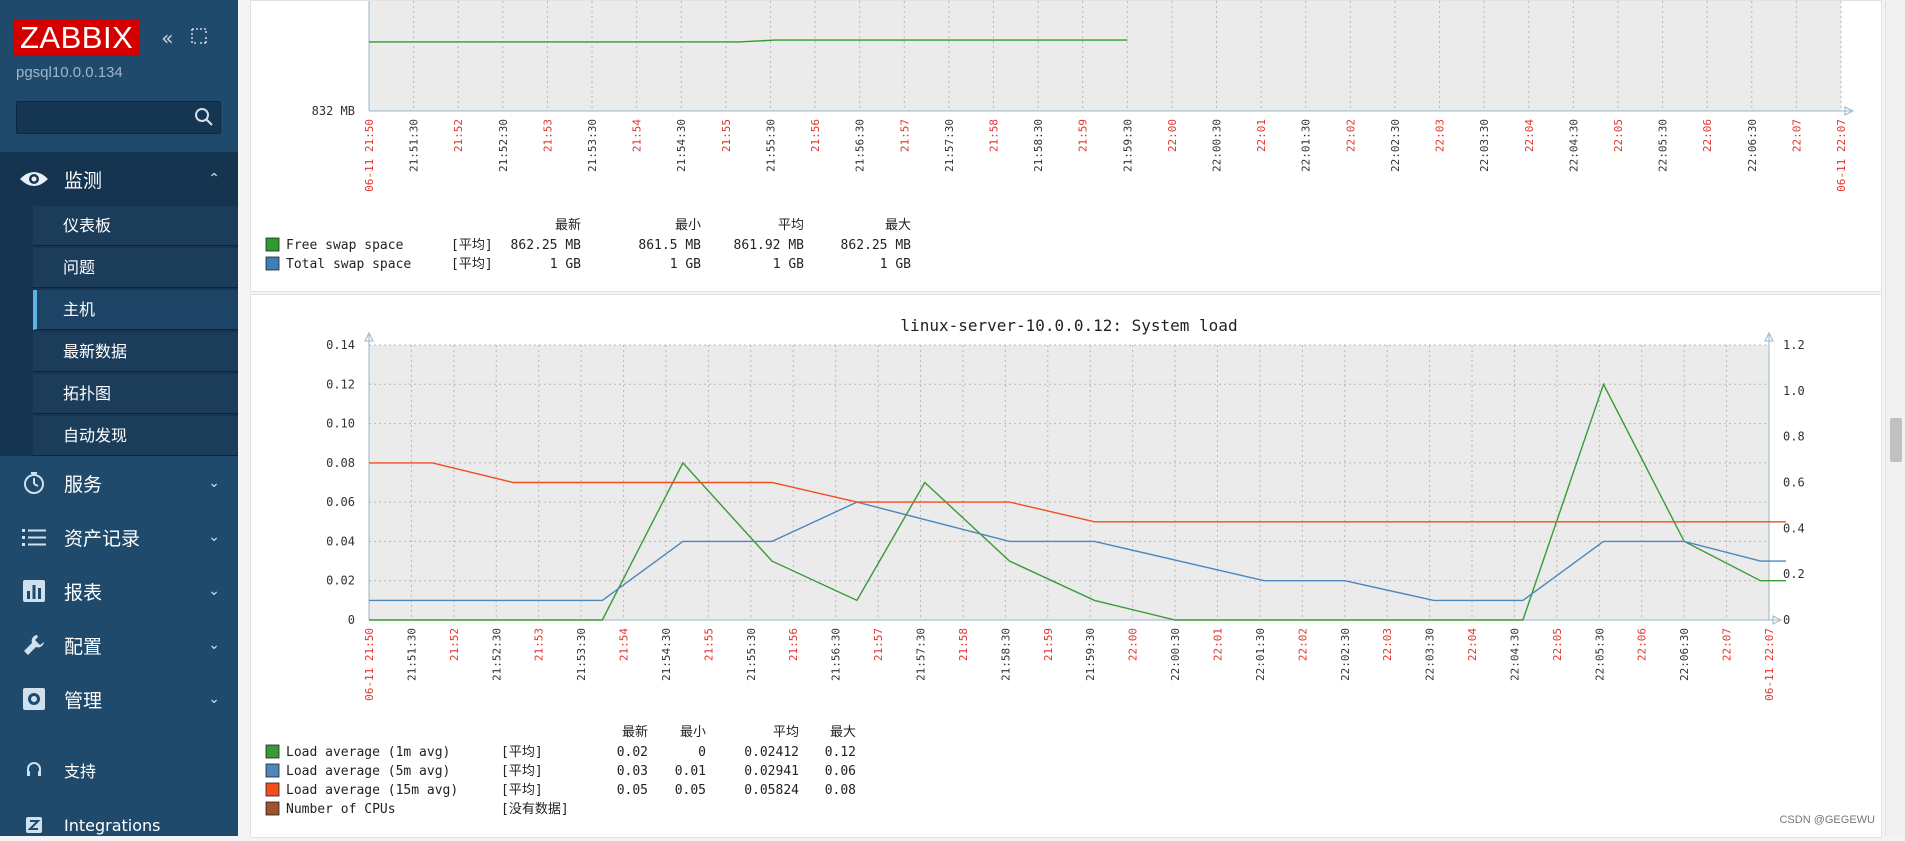 This screenshot has width=1905, height=841. What do you see at coordinates (34, 699) in the screenshot?
I see `gear-icon` at bounding box center [34, 699].